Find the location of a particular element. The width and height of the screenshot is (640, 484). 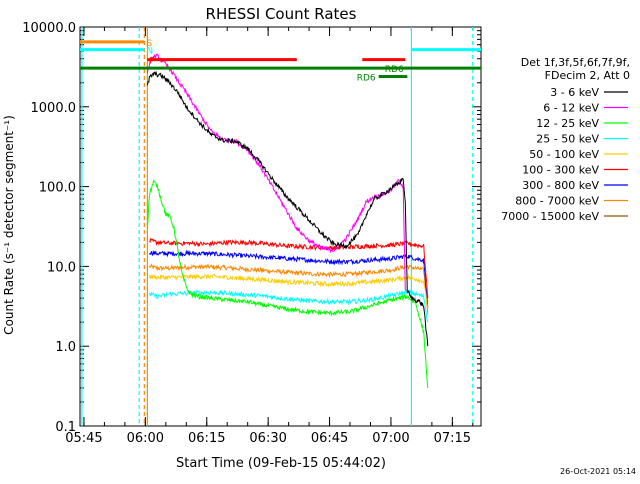

legend-entry-label: 3 - 6 keV is located at coordinates (574, 92).